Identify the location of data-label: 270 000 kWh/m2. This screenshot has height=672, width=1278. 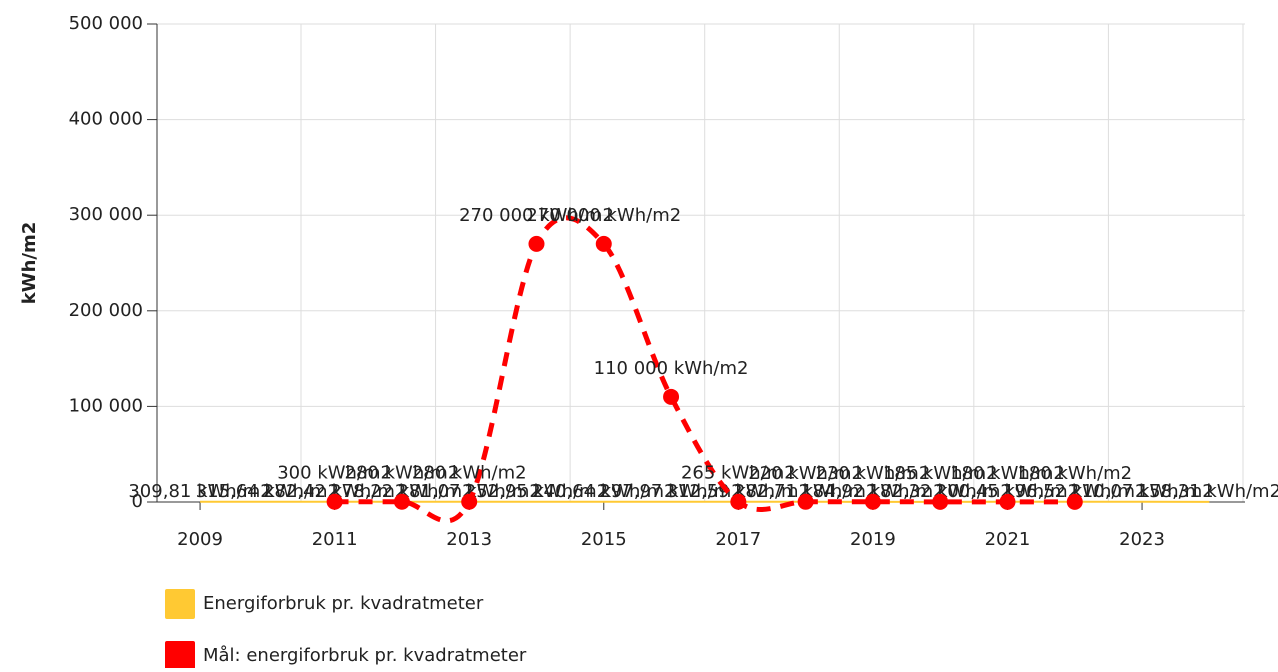
(603, 215).